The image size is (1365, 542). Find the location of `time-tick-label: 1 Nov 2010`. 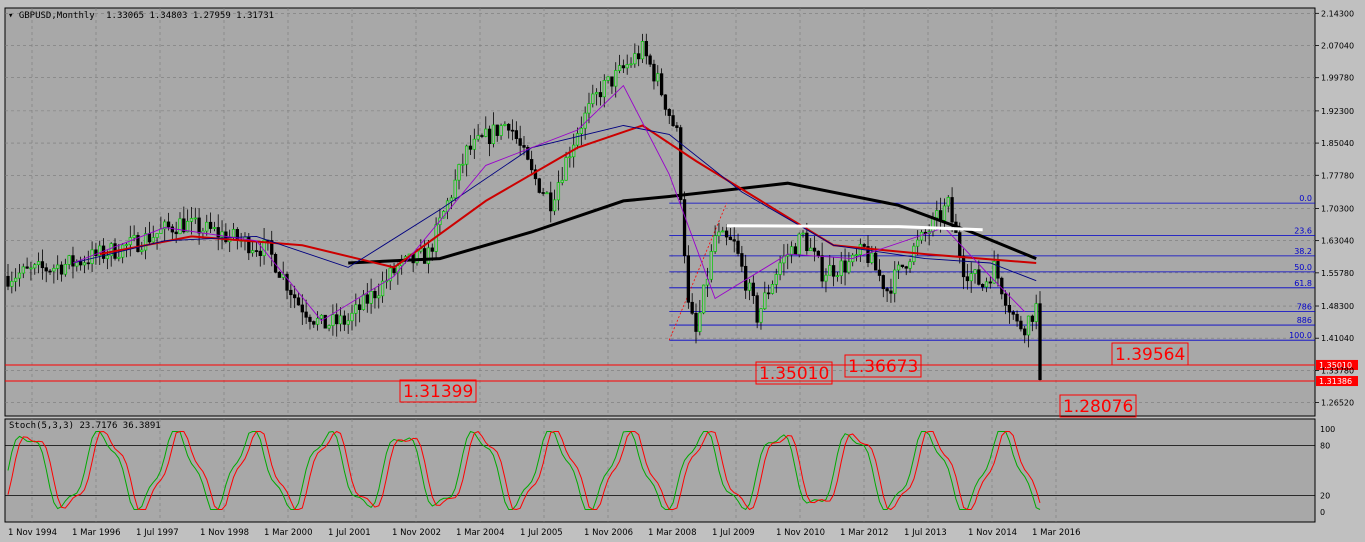

time-tick-label: 1 Nov 2010 is located at coordinates (800, 533).